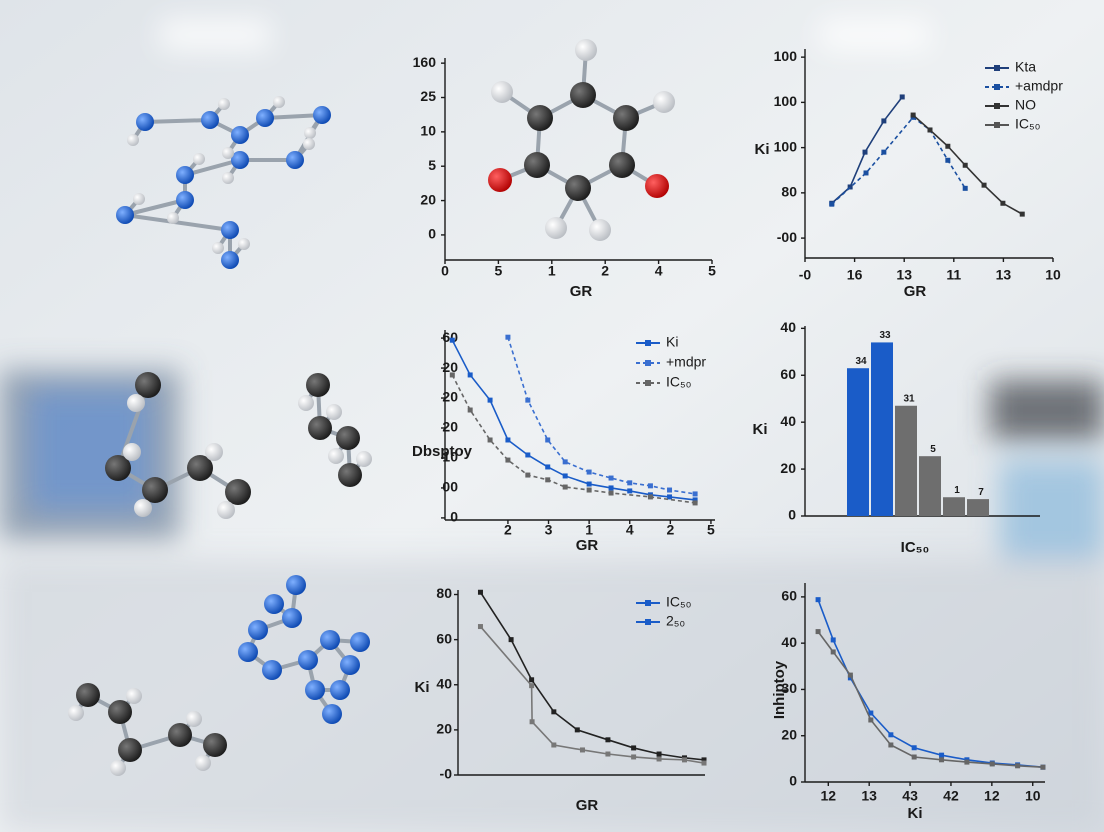  Describe the element at coordinates (805, 275) in the screenshot. I see `x-tick-label: -0` at that location.